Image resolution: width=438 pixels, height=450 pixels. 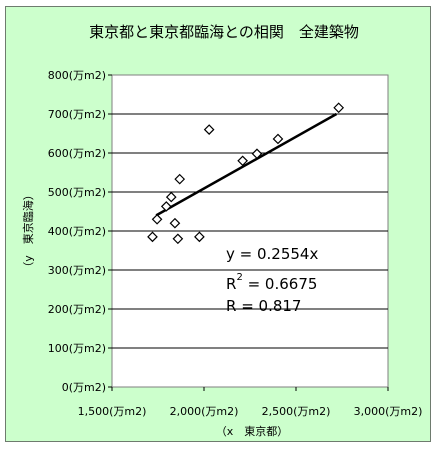 I want to click on x-tick-label: 2,500(万m2), so click(x=296, y=411).